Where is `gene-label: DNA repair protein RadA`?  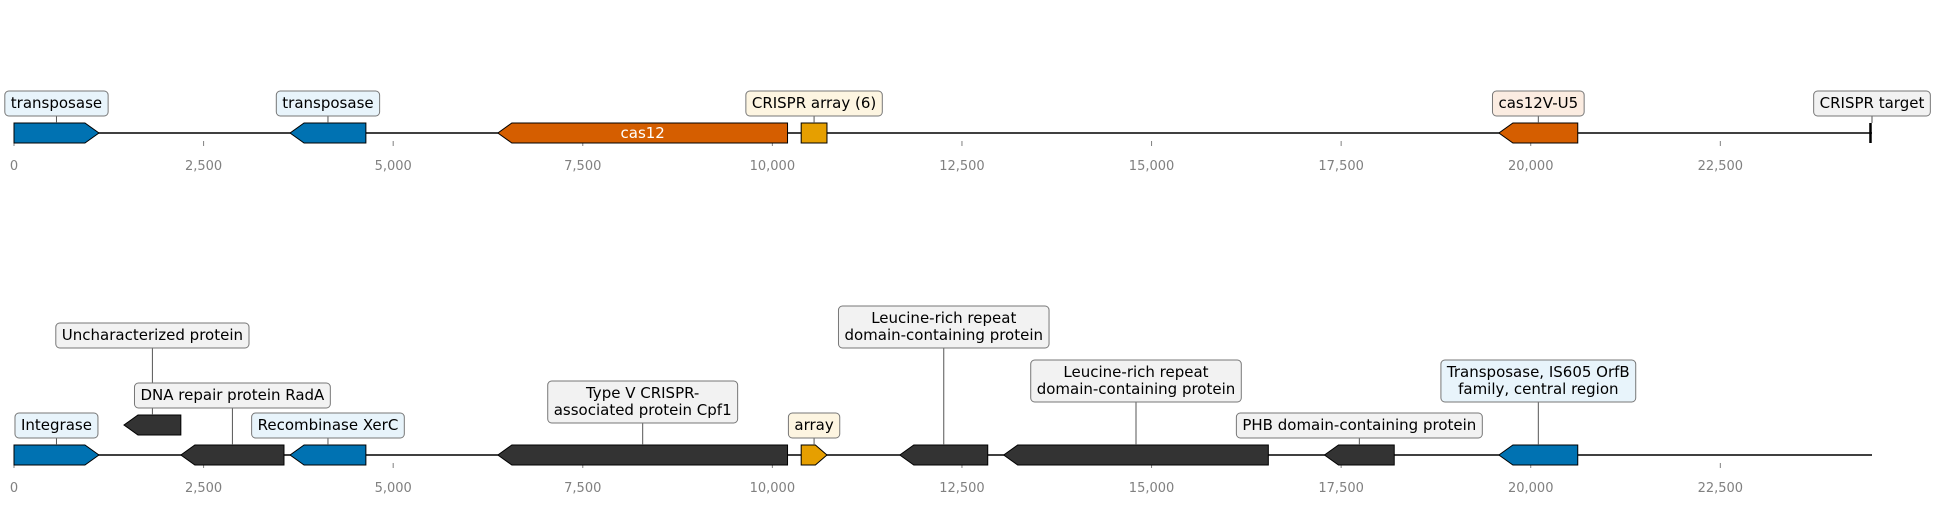 gene-label: DNA repair protein RadA is located at coordinates (232, 395).